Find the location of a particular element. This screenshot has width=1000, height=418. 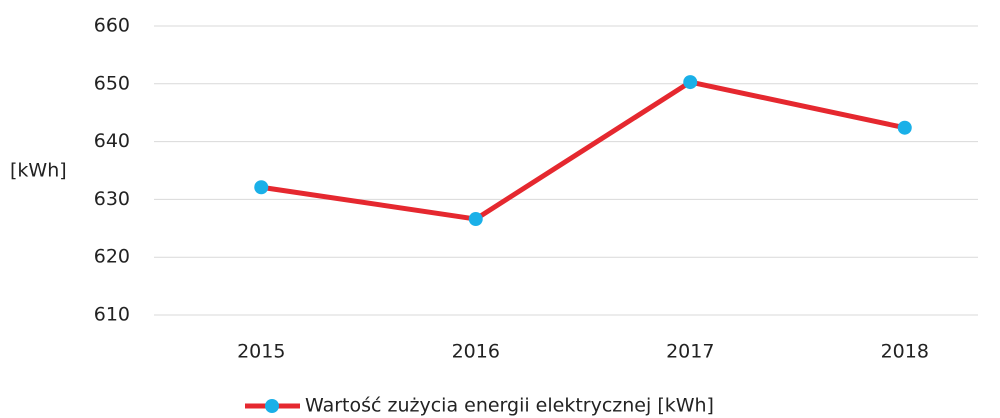

x-tick-label: 2015 is located at coordinates (261, 352).